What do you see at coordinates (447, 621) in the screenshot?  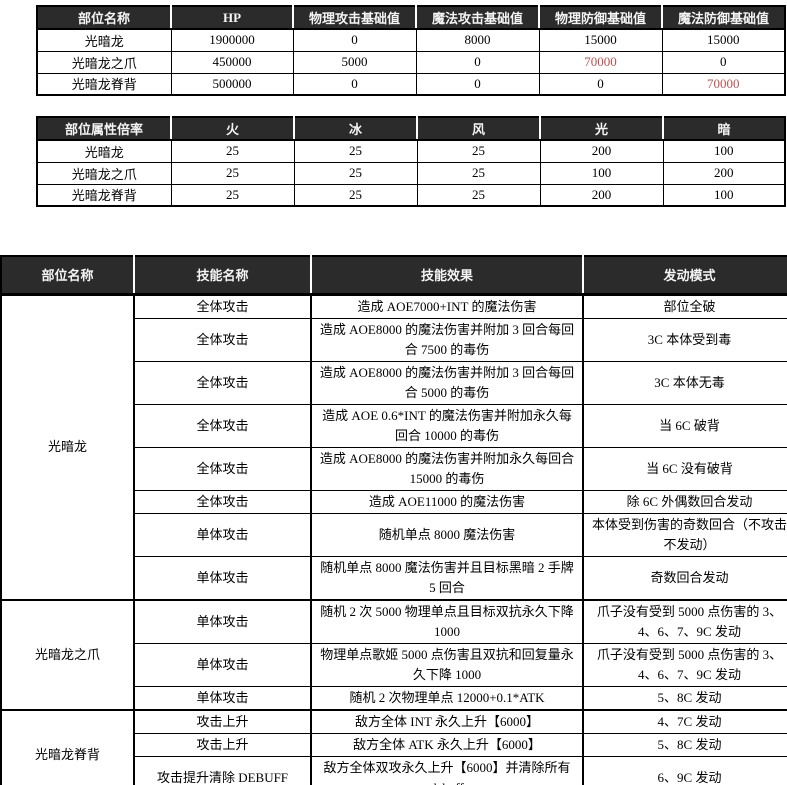 I see `skill-effect-cell: 随机 2 次 5000 物理单点且目标双抗永久下降 1000` at bounding box center [447, 621].